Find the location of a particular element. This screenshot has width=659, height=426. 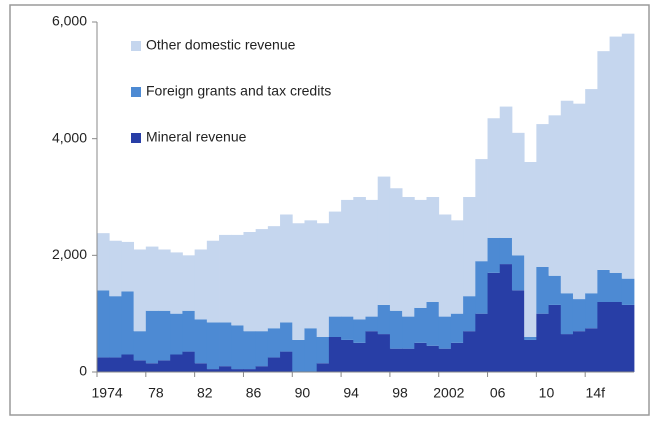

y-tick-label: 2,000 is located at coordinates (69, 254).